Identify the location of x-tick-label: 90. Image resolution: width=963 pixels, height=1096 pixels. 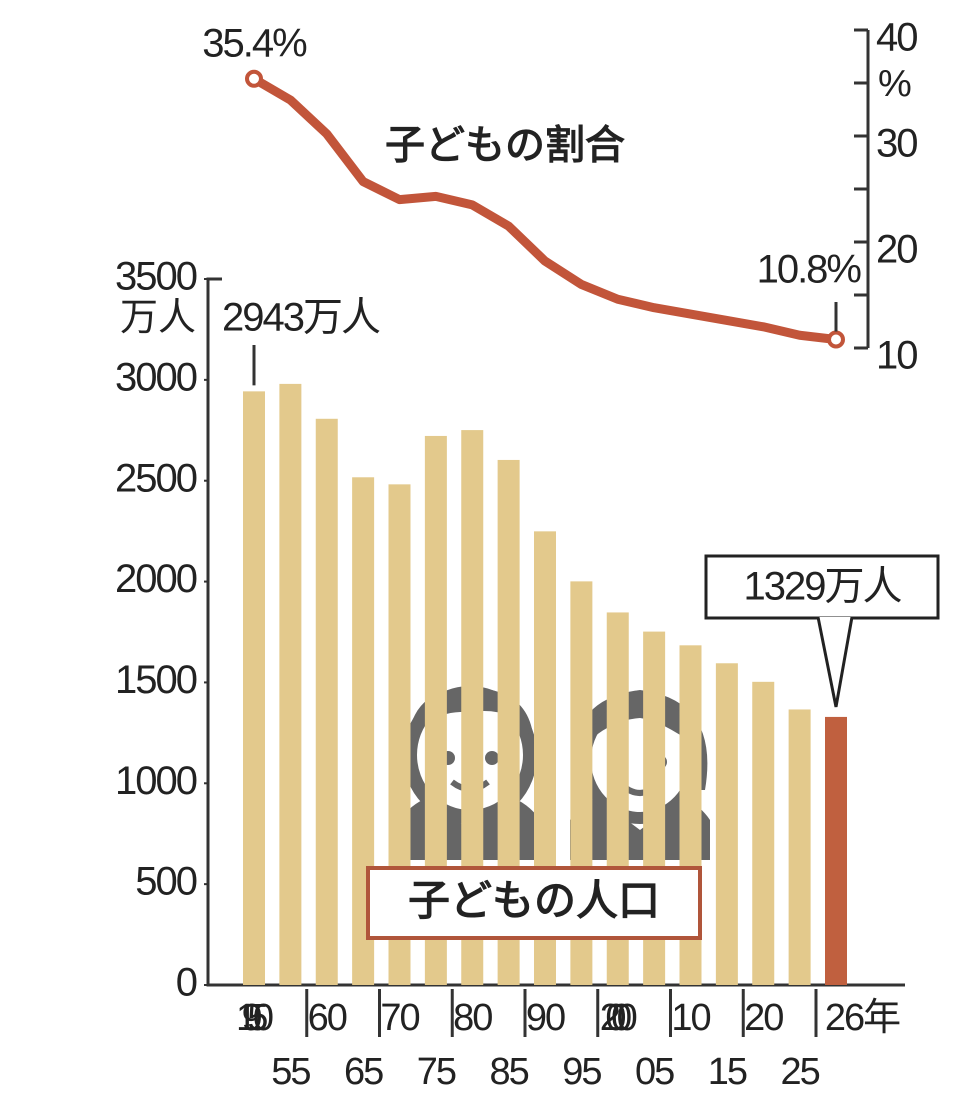
(545, 1018).